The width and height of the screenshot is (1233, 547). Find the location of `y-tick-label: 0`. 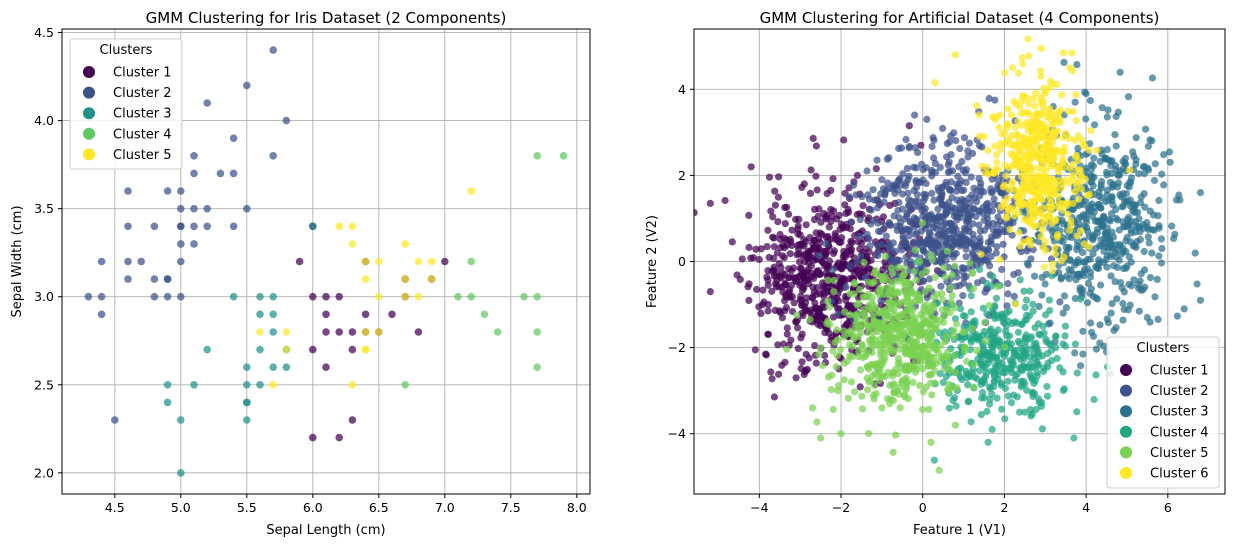

y-tick-label: 0 is located at coordinates (682, 261).